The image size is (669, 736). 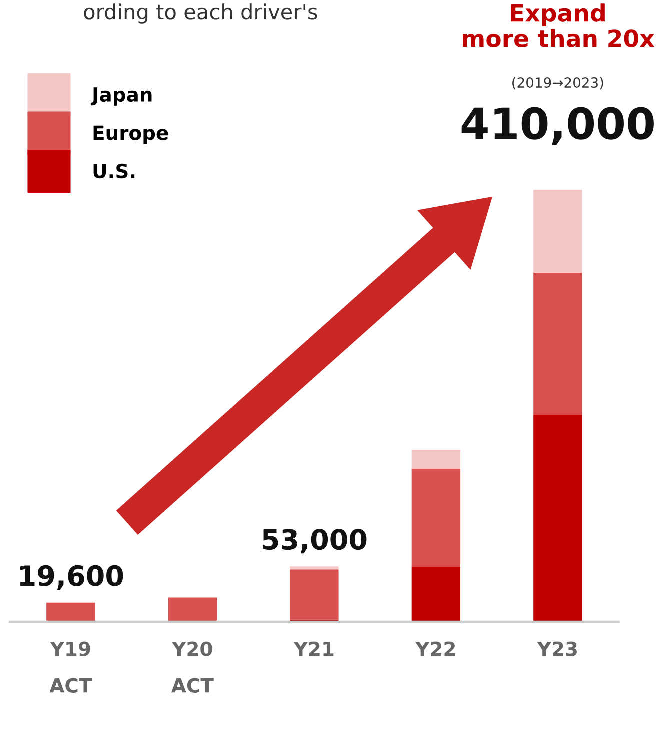 I want to click on annotation: 19,600, so click(x=72, y=577).